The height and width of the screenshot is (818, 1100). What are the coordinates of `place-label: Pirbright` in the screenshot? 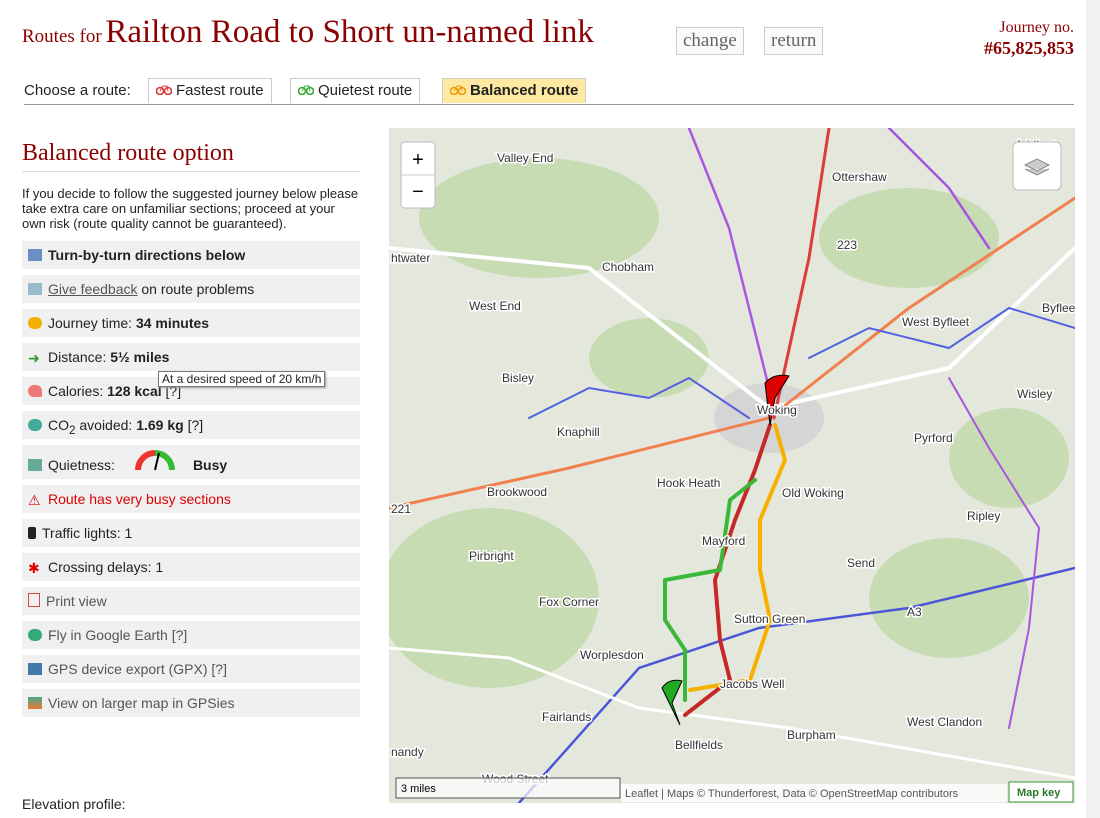 It's located at (491, 556).